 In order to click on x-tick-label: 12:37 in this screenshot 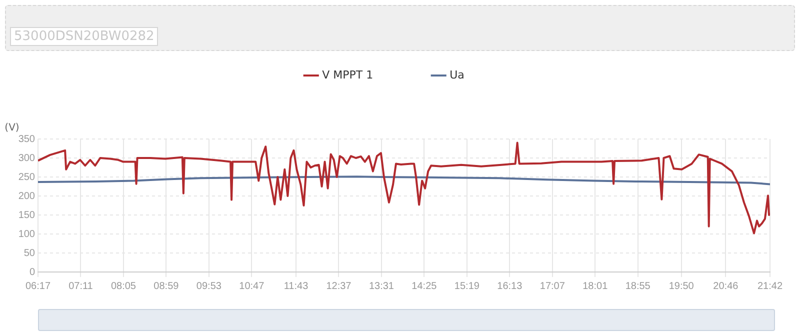, I will do `click(339, 286)`.